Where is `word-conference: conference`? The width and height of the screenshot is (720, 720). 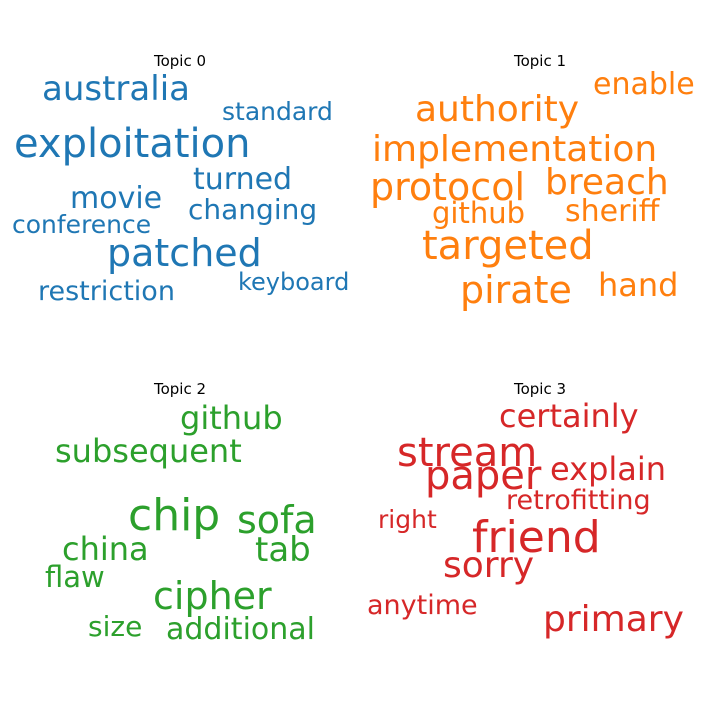 word-conference: conference is located at coordinates (82, 224).